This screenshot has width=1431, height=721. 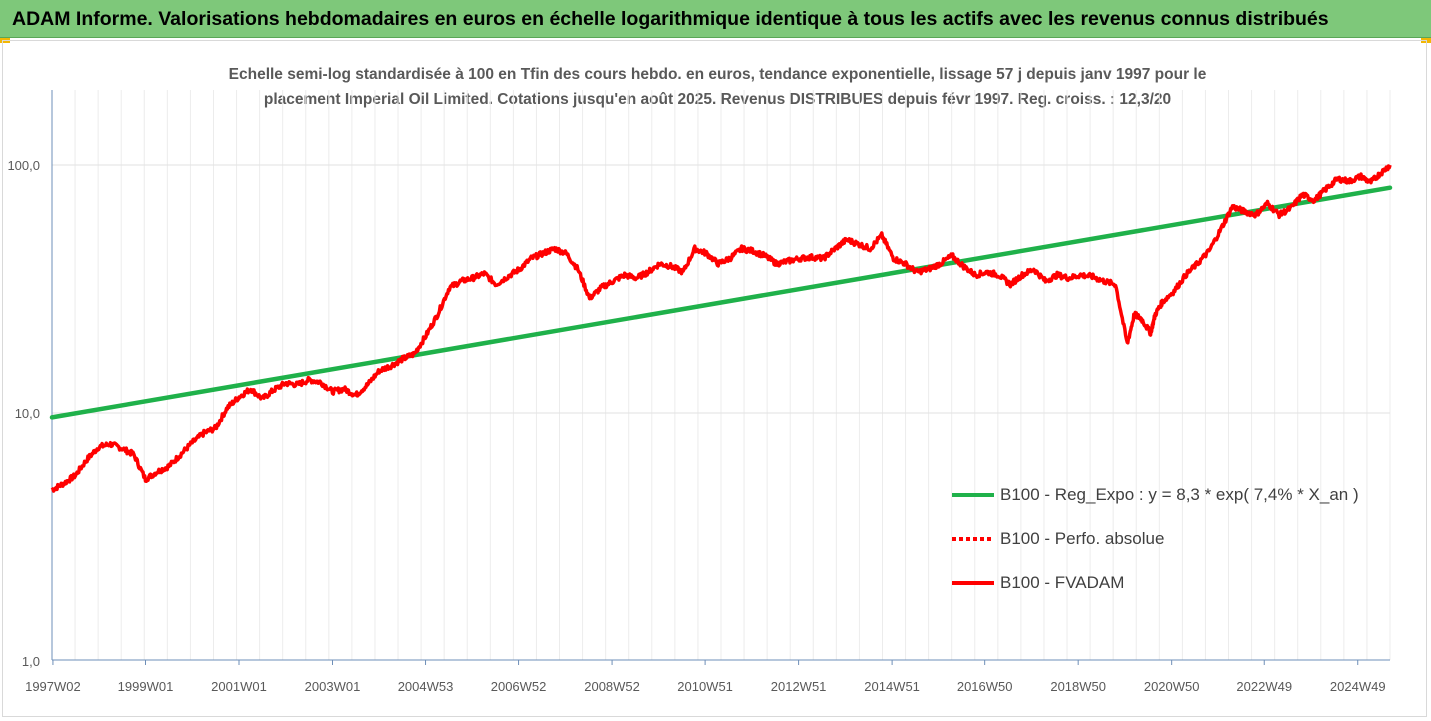 I want to click on x-tick-label-9: 2014W51, so click(x=892, y=686).